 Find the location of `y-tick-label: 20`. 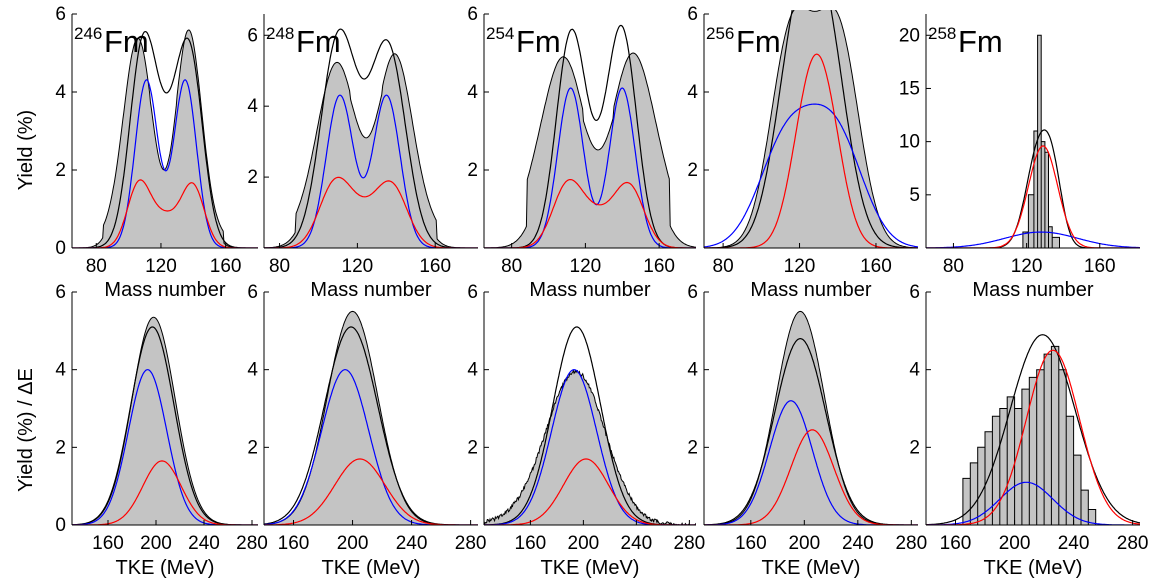

y-tick-label: 20 is located at coordinates (909, 35).